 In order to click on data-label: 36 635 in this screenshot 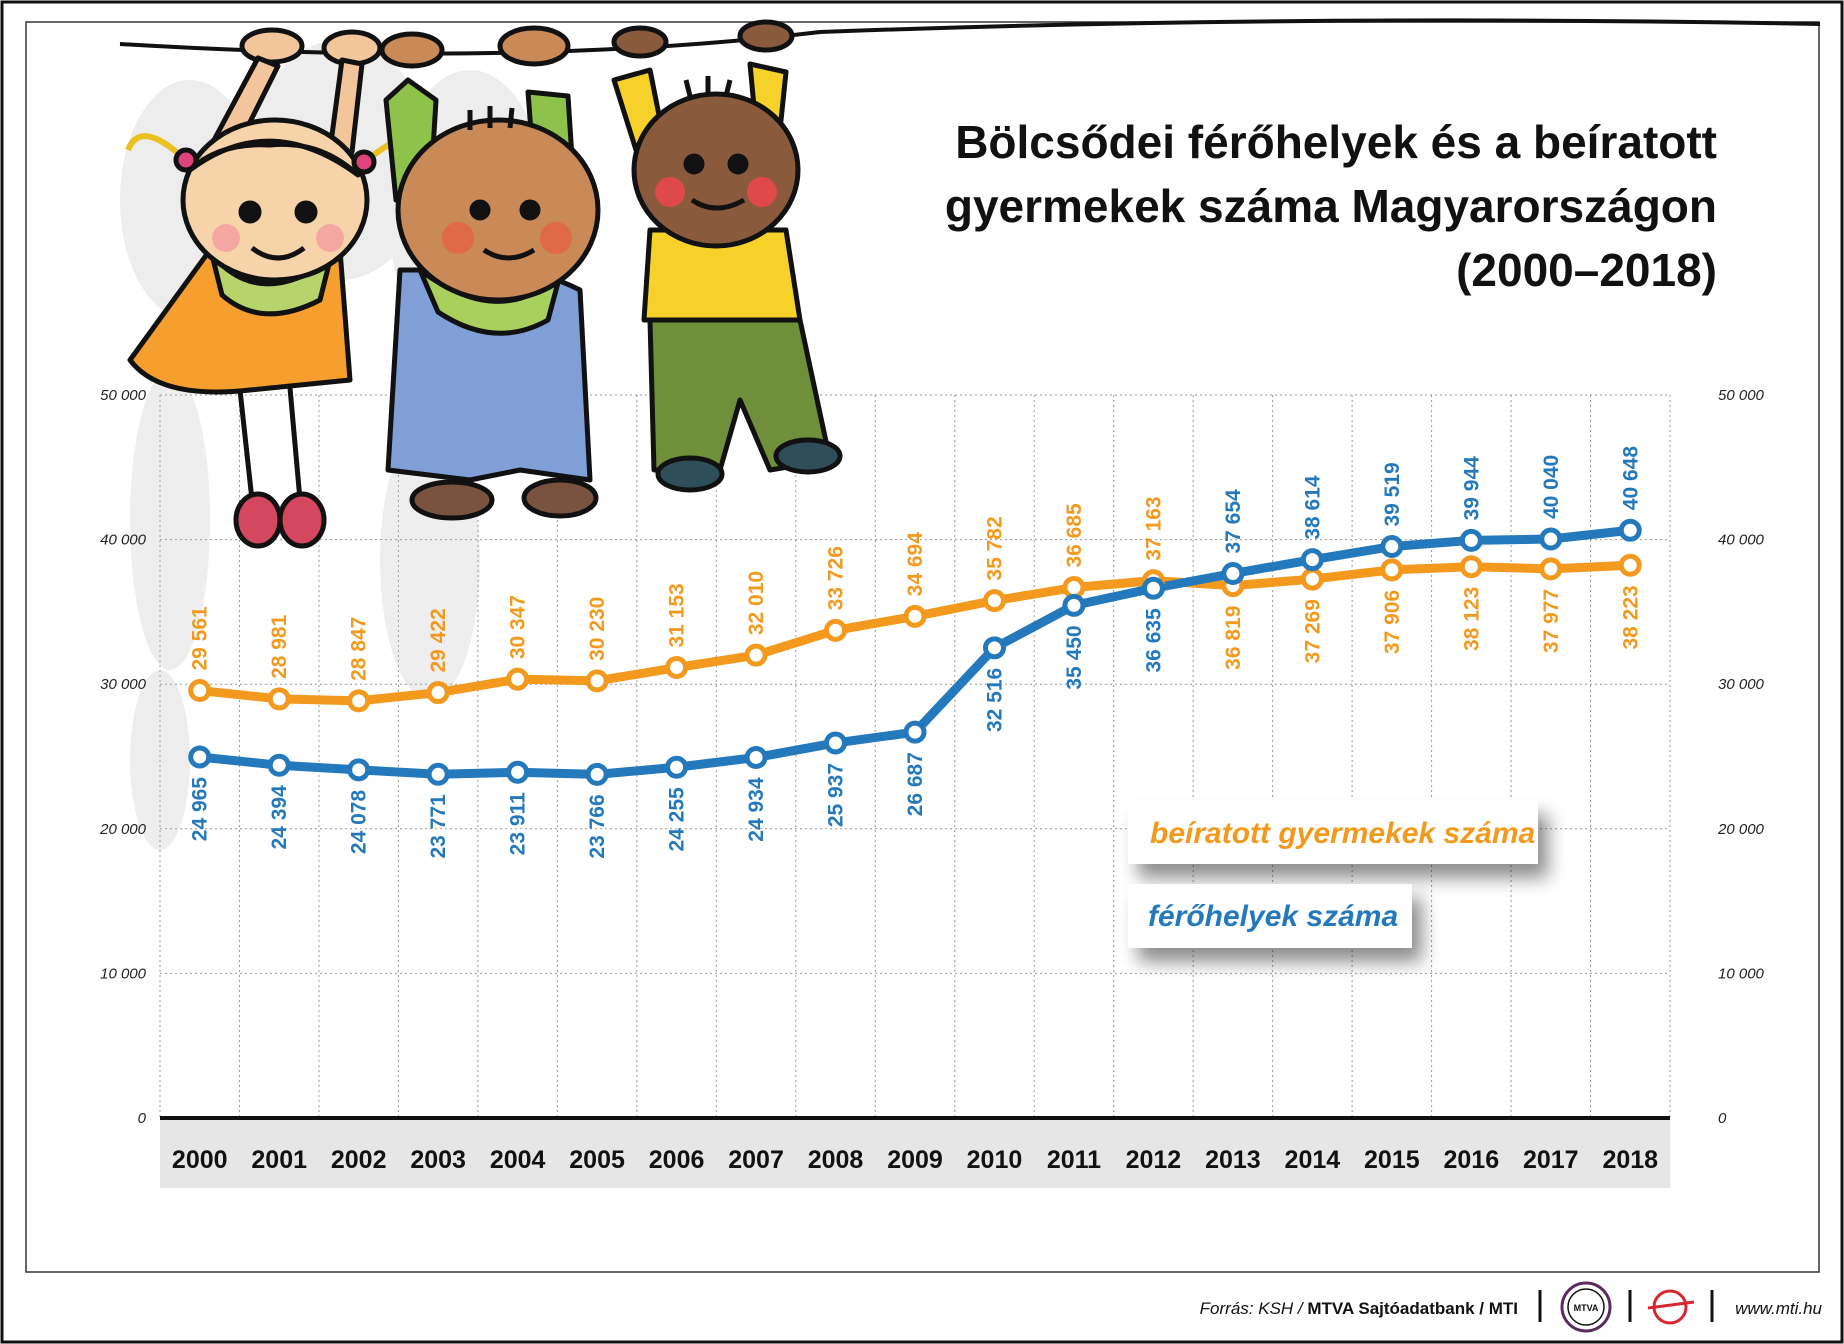, I will do `click(1153, 640)`.